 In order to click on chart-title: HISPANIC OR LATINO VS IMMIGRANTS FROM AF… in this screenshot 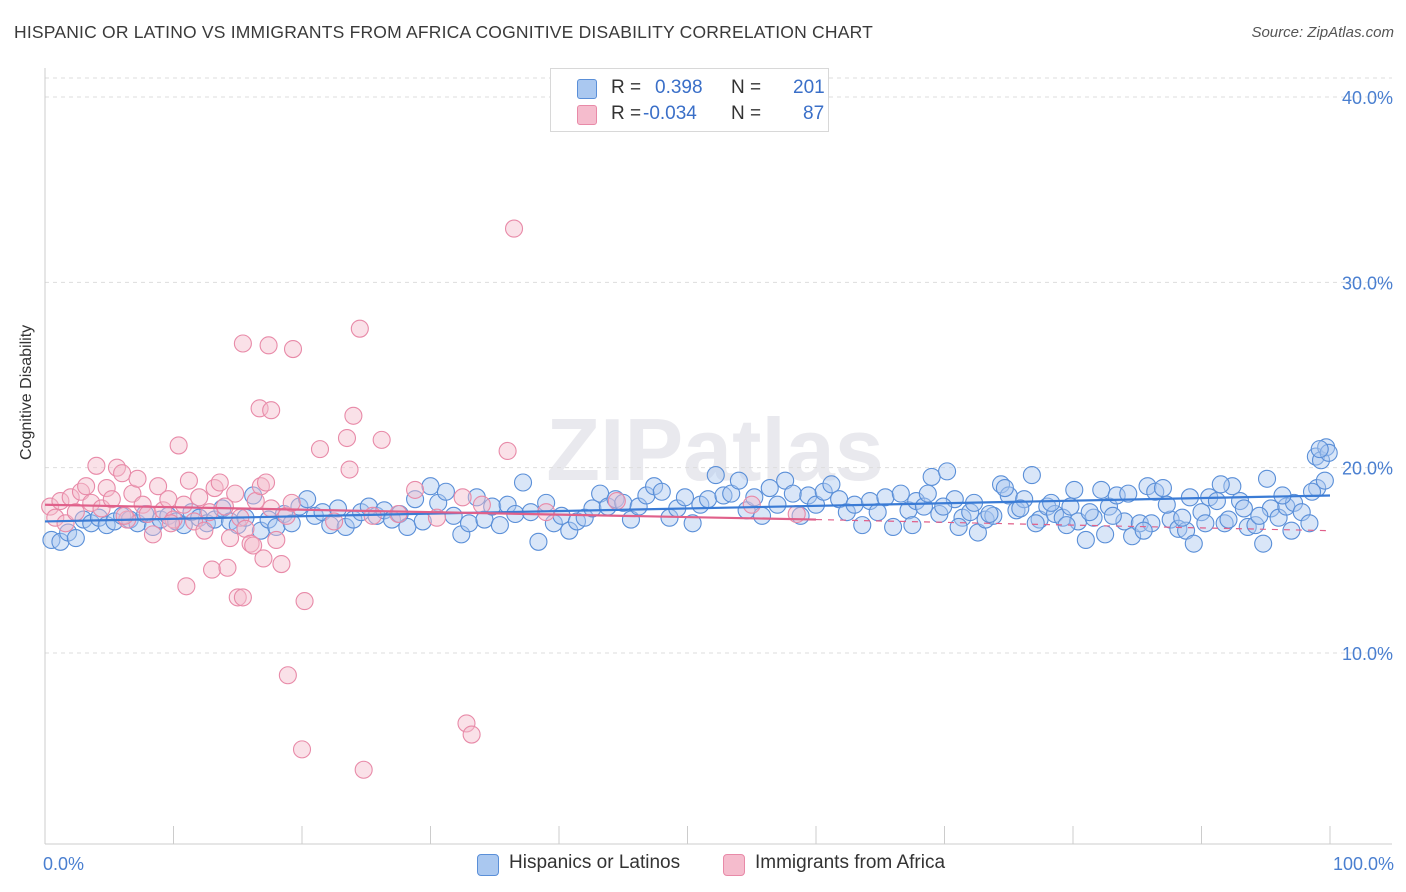, I will do `click(443, 32)`.